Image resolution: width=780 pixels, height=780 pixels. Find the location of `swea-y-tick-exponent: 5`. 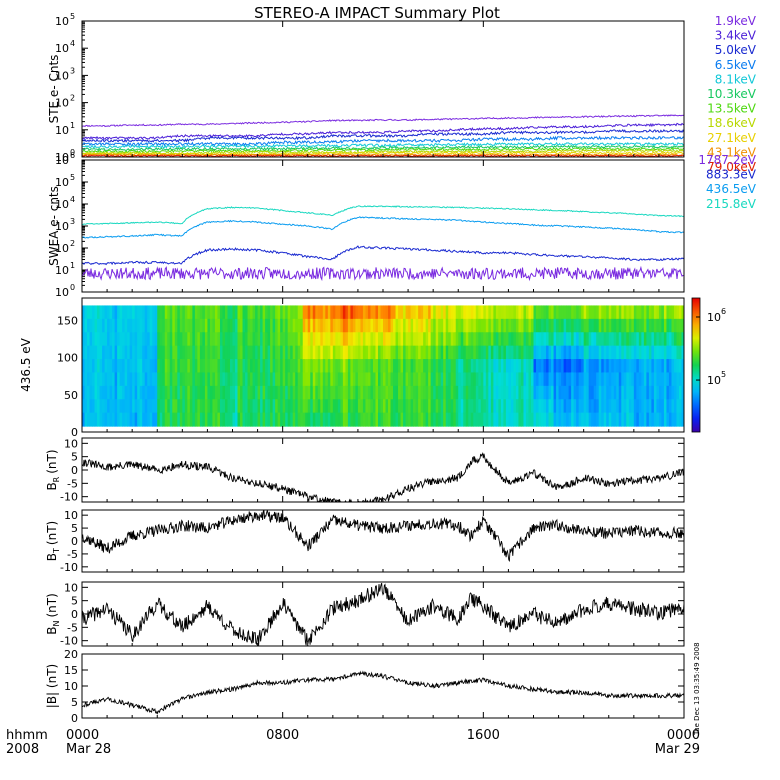

swea-y-tick-exponent: 5 is located at coordinates (72, 177).